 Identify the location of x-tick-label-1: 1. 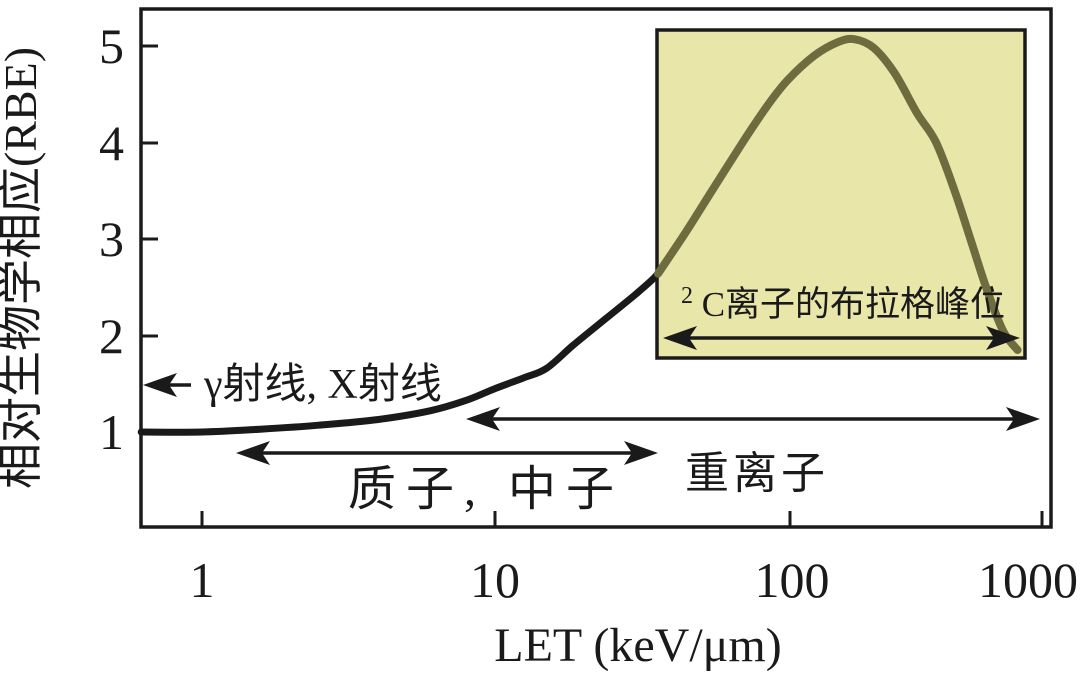
(202, 580).